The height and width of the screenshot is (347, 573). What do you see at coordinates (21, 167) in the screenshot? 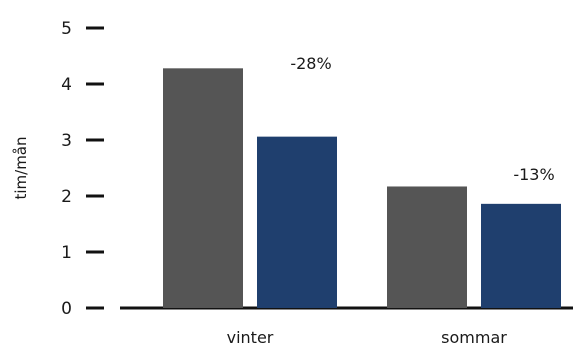
I see `y-axis-label: tim/mån` at bounding box center [21, 167].